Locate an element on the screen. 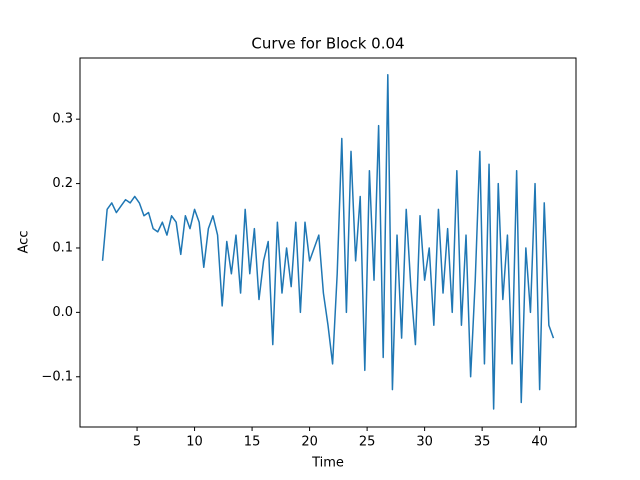 The width and height of the screenshot is (640, 480). y-tick-label: 0.1 is located at coordinates (62, 247).